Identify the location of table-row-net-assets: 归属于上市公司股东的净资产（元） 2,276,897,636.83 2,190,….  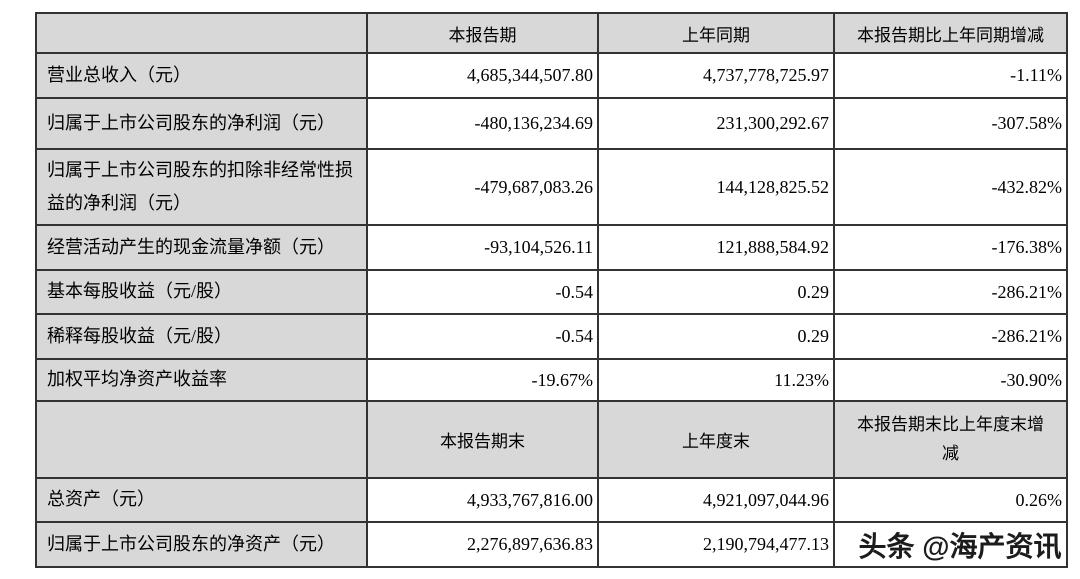
(551, 544).